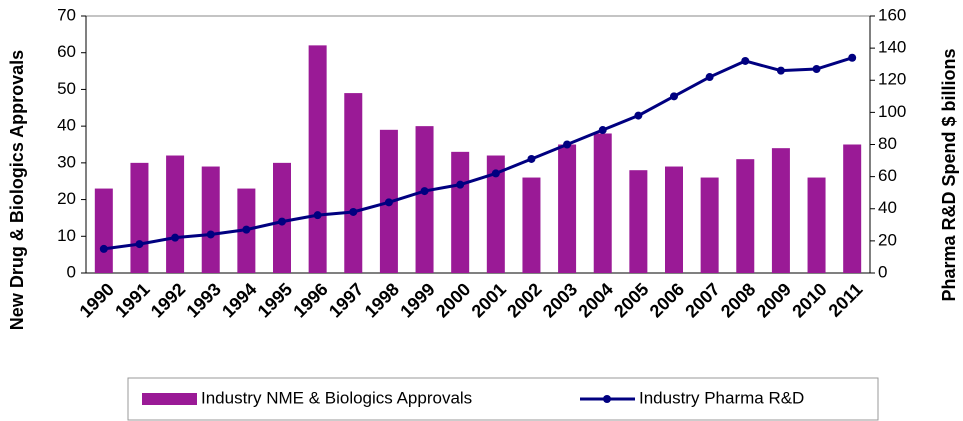 The image size is (963, 421). Describe the element at coordinates (66, 235) in the screenshot. I see `y-tick-label: 10` at that location.